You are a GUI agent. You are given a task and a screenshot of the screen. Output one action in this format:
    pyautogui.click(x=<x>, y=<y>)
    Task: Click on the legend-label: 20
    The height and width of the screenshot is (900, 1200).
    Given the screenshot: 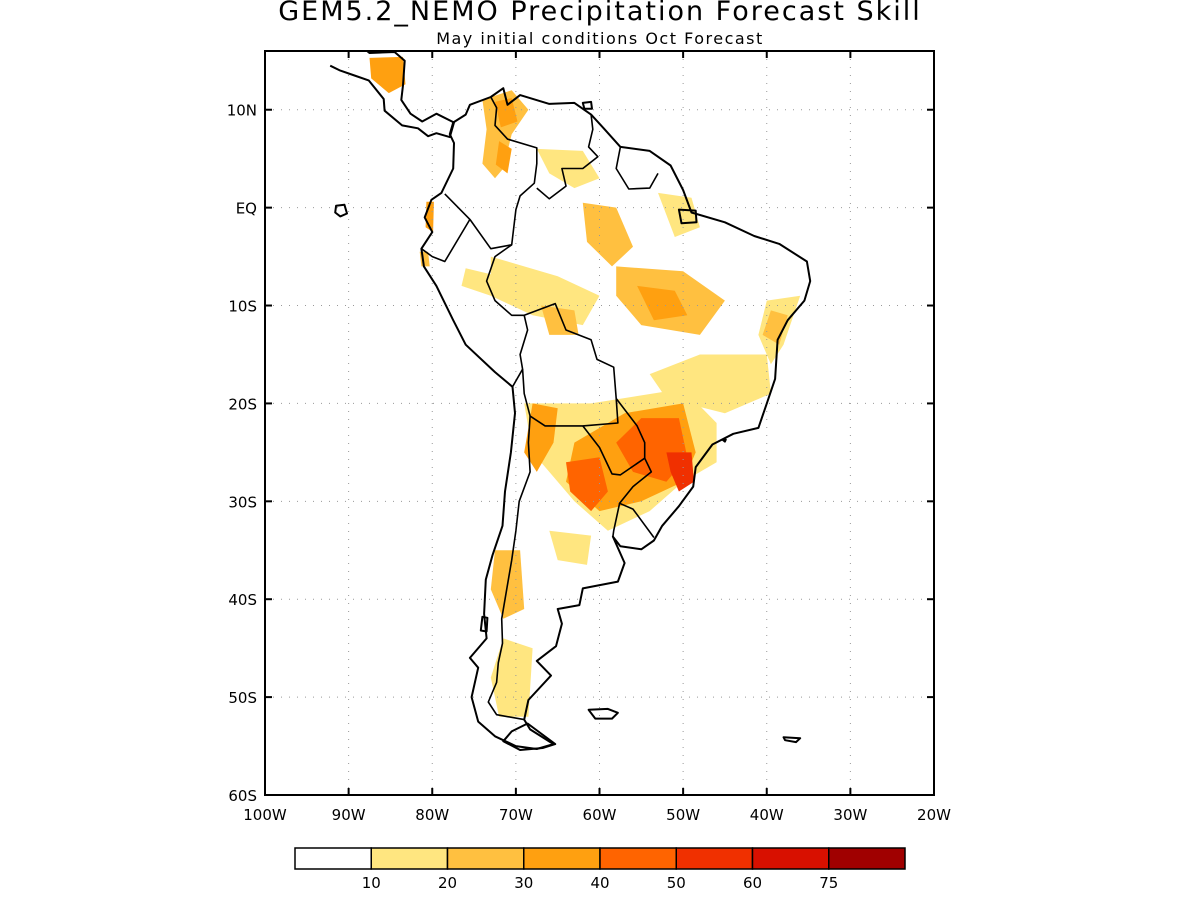 What is the action you would take?
    pyautogui.click(x=447, y=883)
    